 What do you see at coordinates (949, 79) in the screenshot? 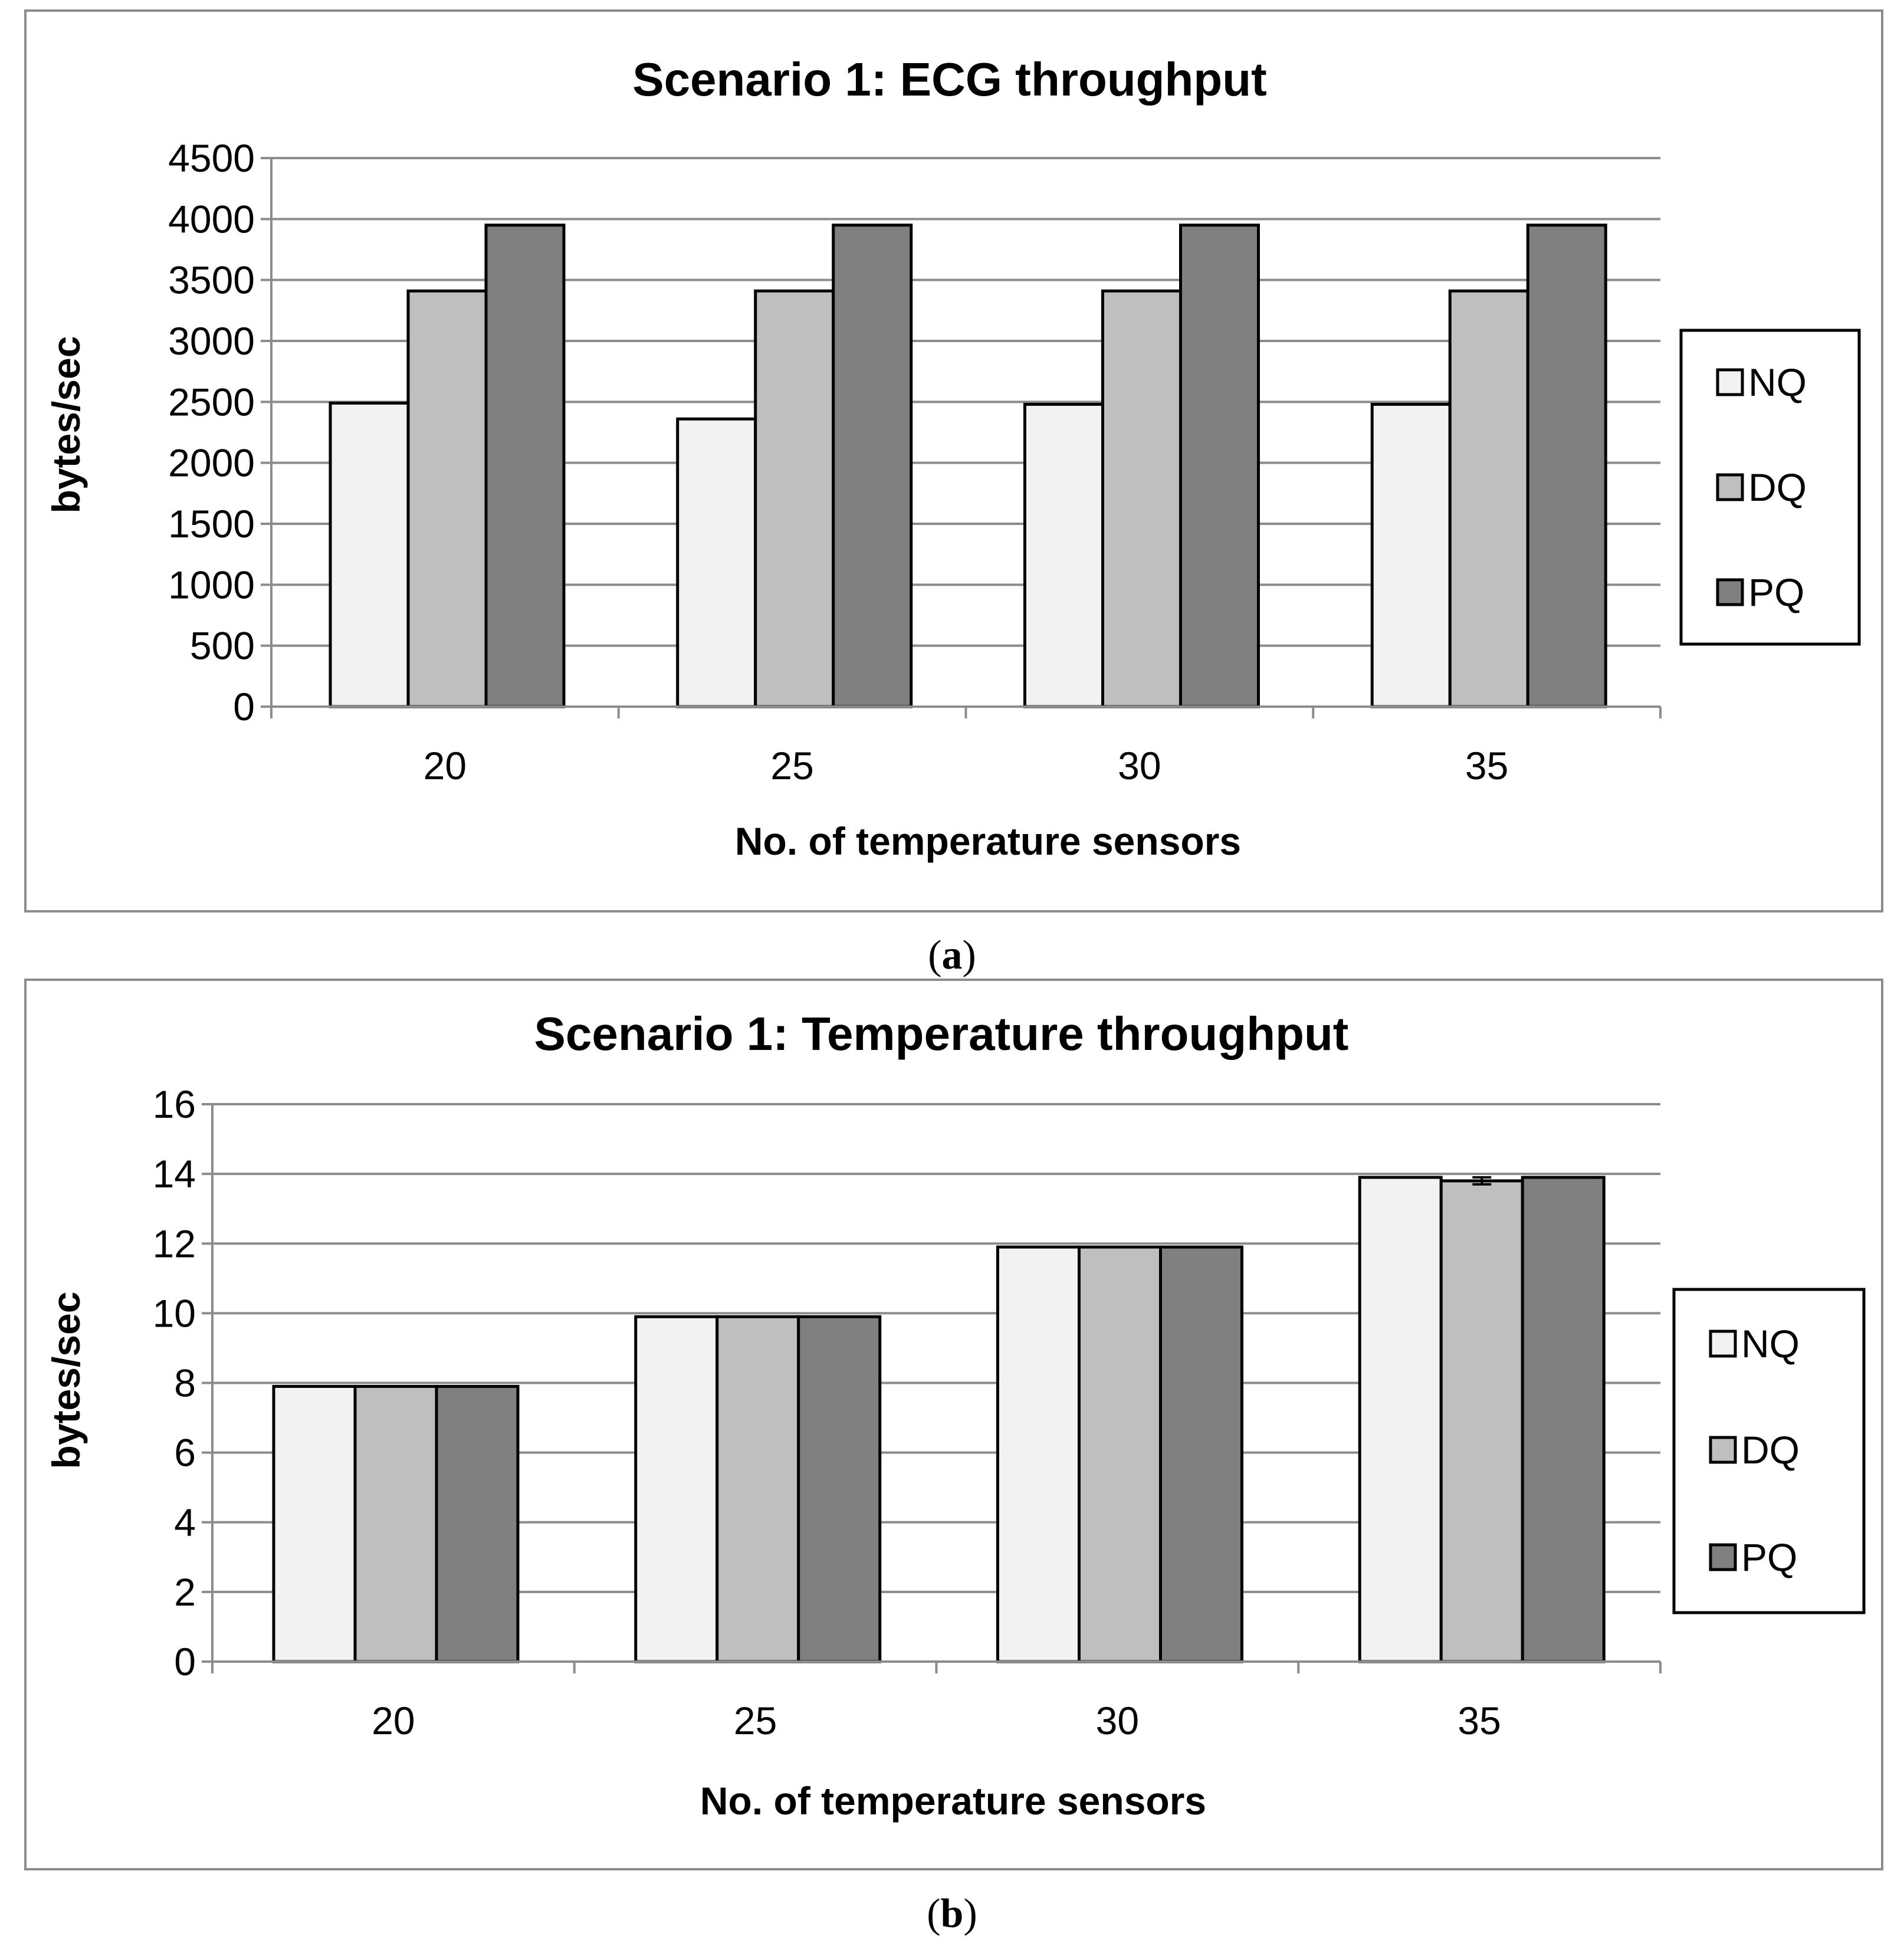
I see `chart-title: Scenario 1: ECG throughput` at bounding box center [949, 79].